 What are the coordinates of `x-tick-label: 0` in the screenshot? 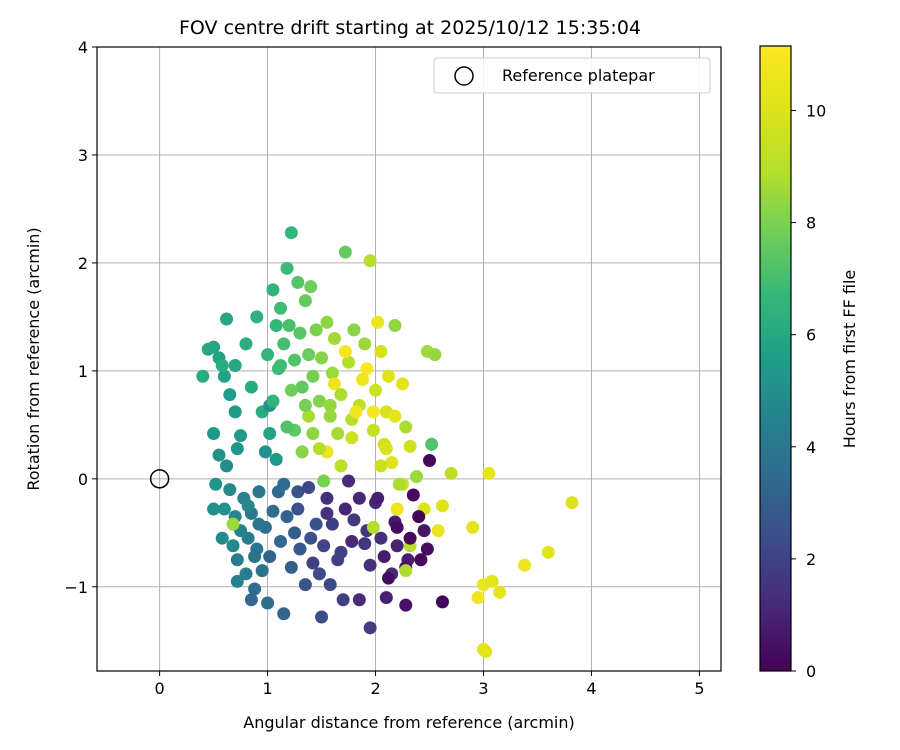 It's located at (160, 688).